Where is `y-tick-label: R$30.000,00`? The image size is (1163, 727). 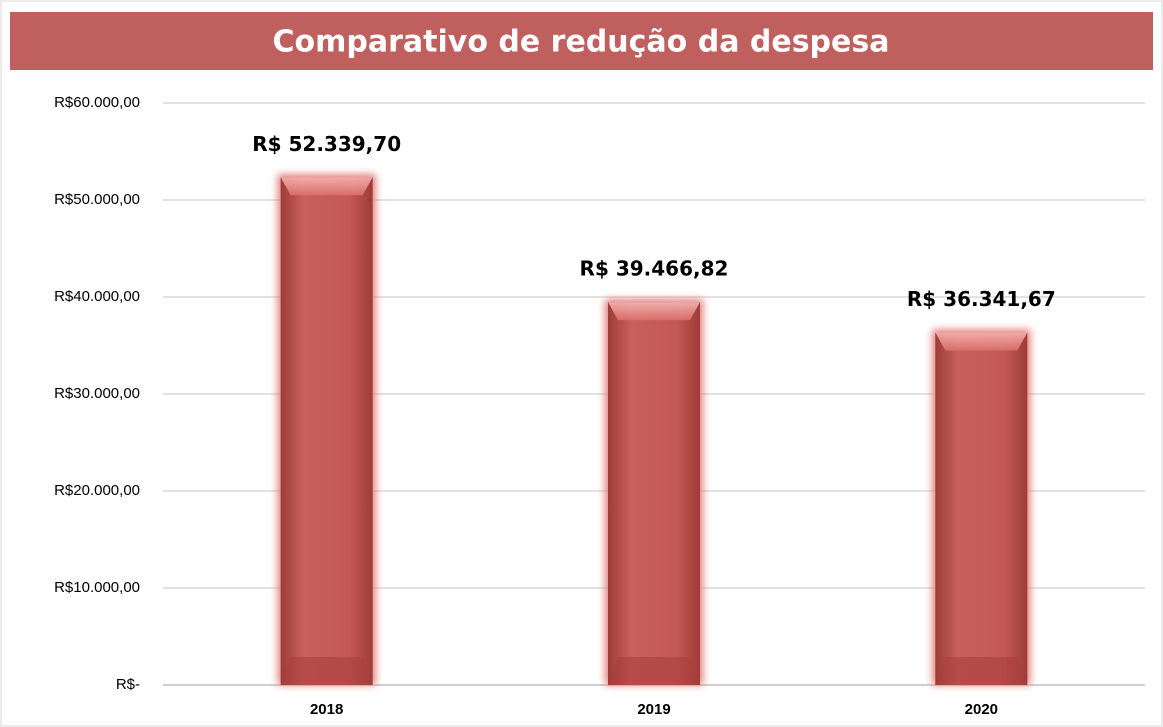
y-tick-label: R$30.000,00 is located at coordinates (97, 393).